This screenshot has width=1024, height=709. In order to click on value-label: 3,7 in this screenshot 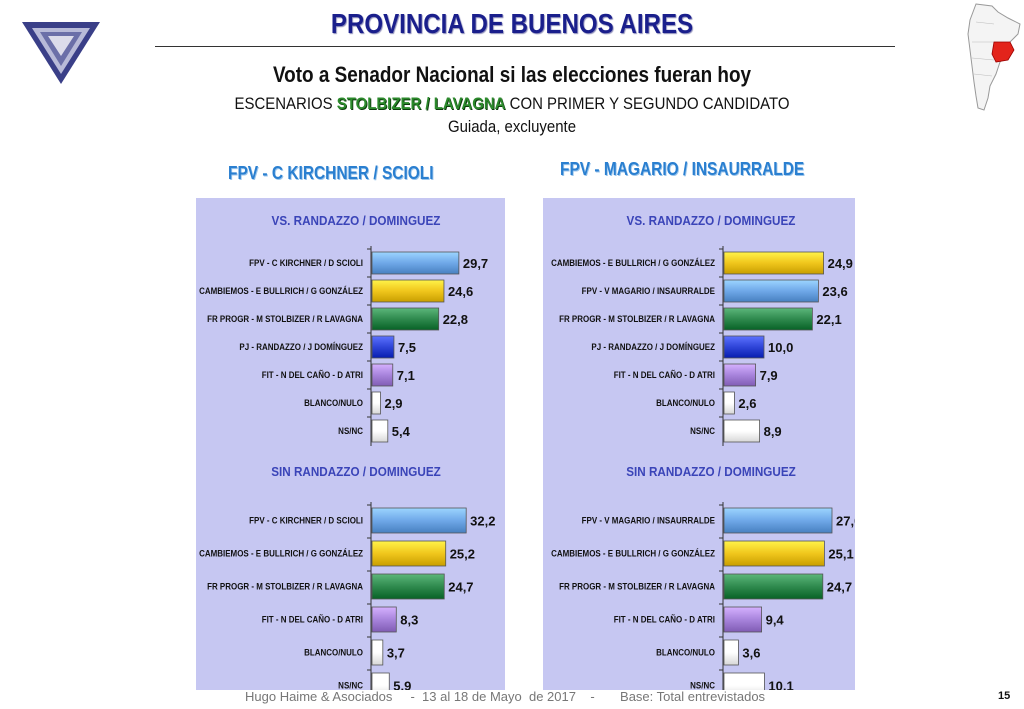, I will do `click(396, 653)`.